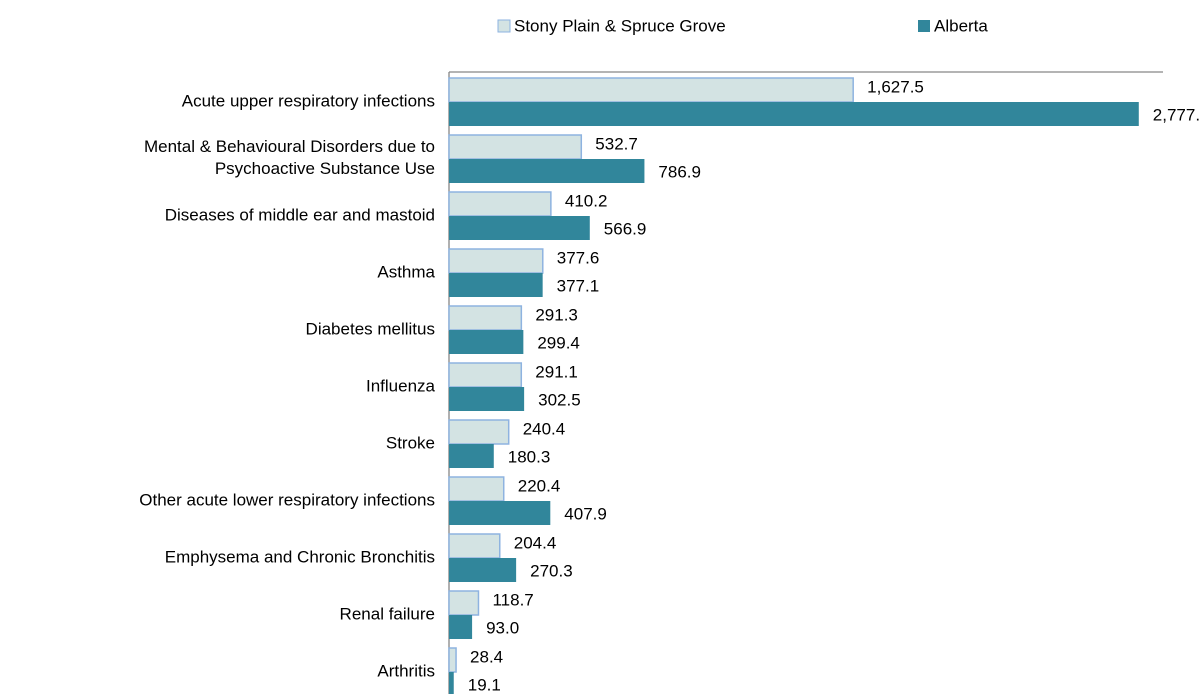 The width and height of the screenshot is (1199, 694). I want to click on value-label: 93.0, so click(502, 627).